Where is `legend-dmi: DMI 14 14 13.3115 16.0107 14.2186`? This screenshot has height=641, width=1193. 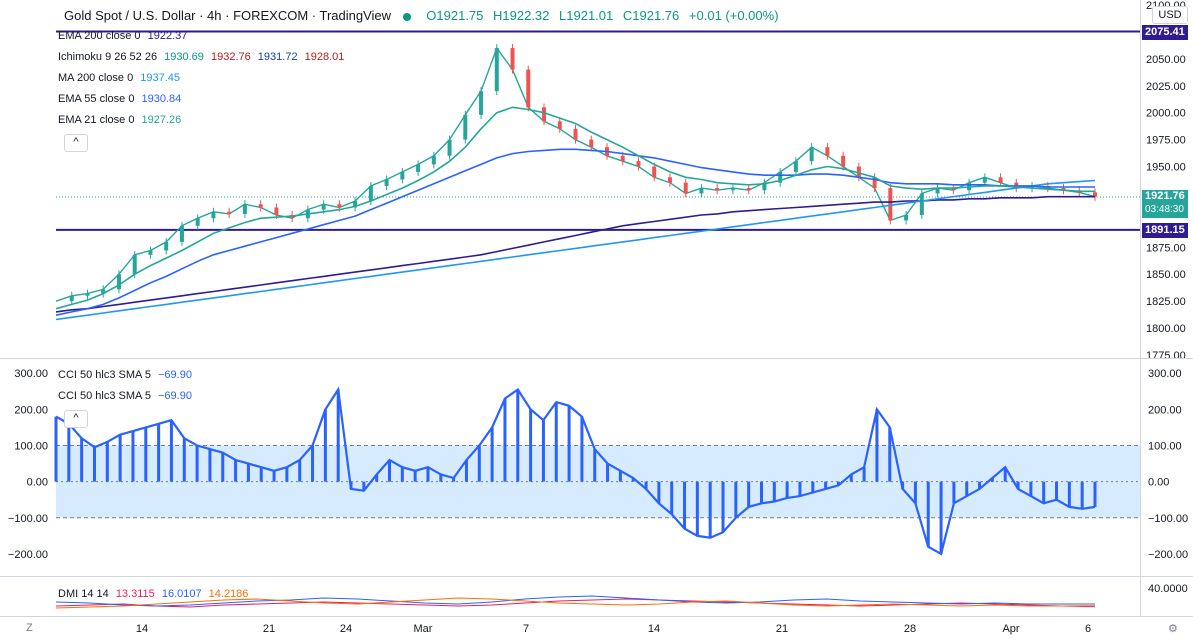
legend-dmi: DMI 14 14 13.3115 16.0107 14.2186 is located at coordinates (153, 594).